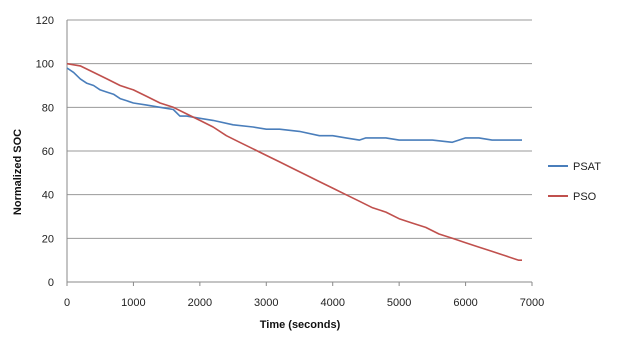 This screenshot has height=337, width=635. What do you see at coordinates (67, 303) in the screenshot?
I see `x-tick-label: 0` at bounding box center [67, 303].